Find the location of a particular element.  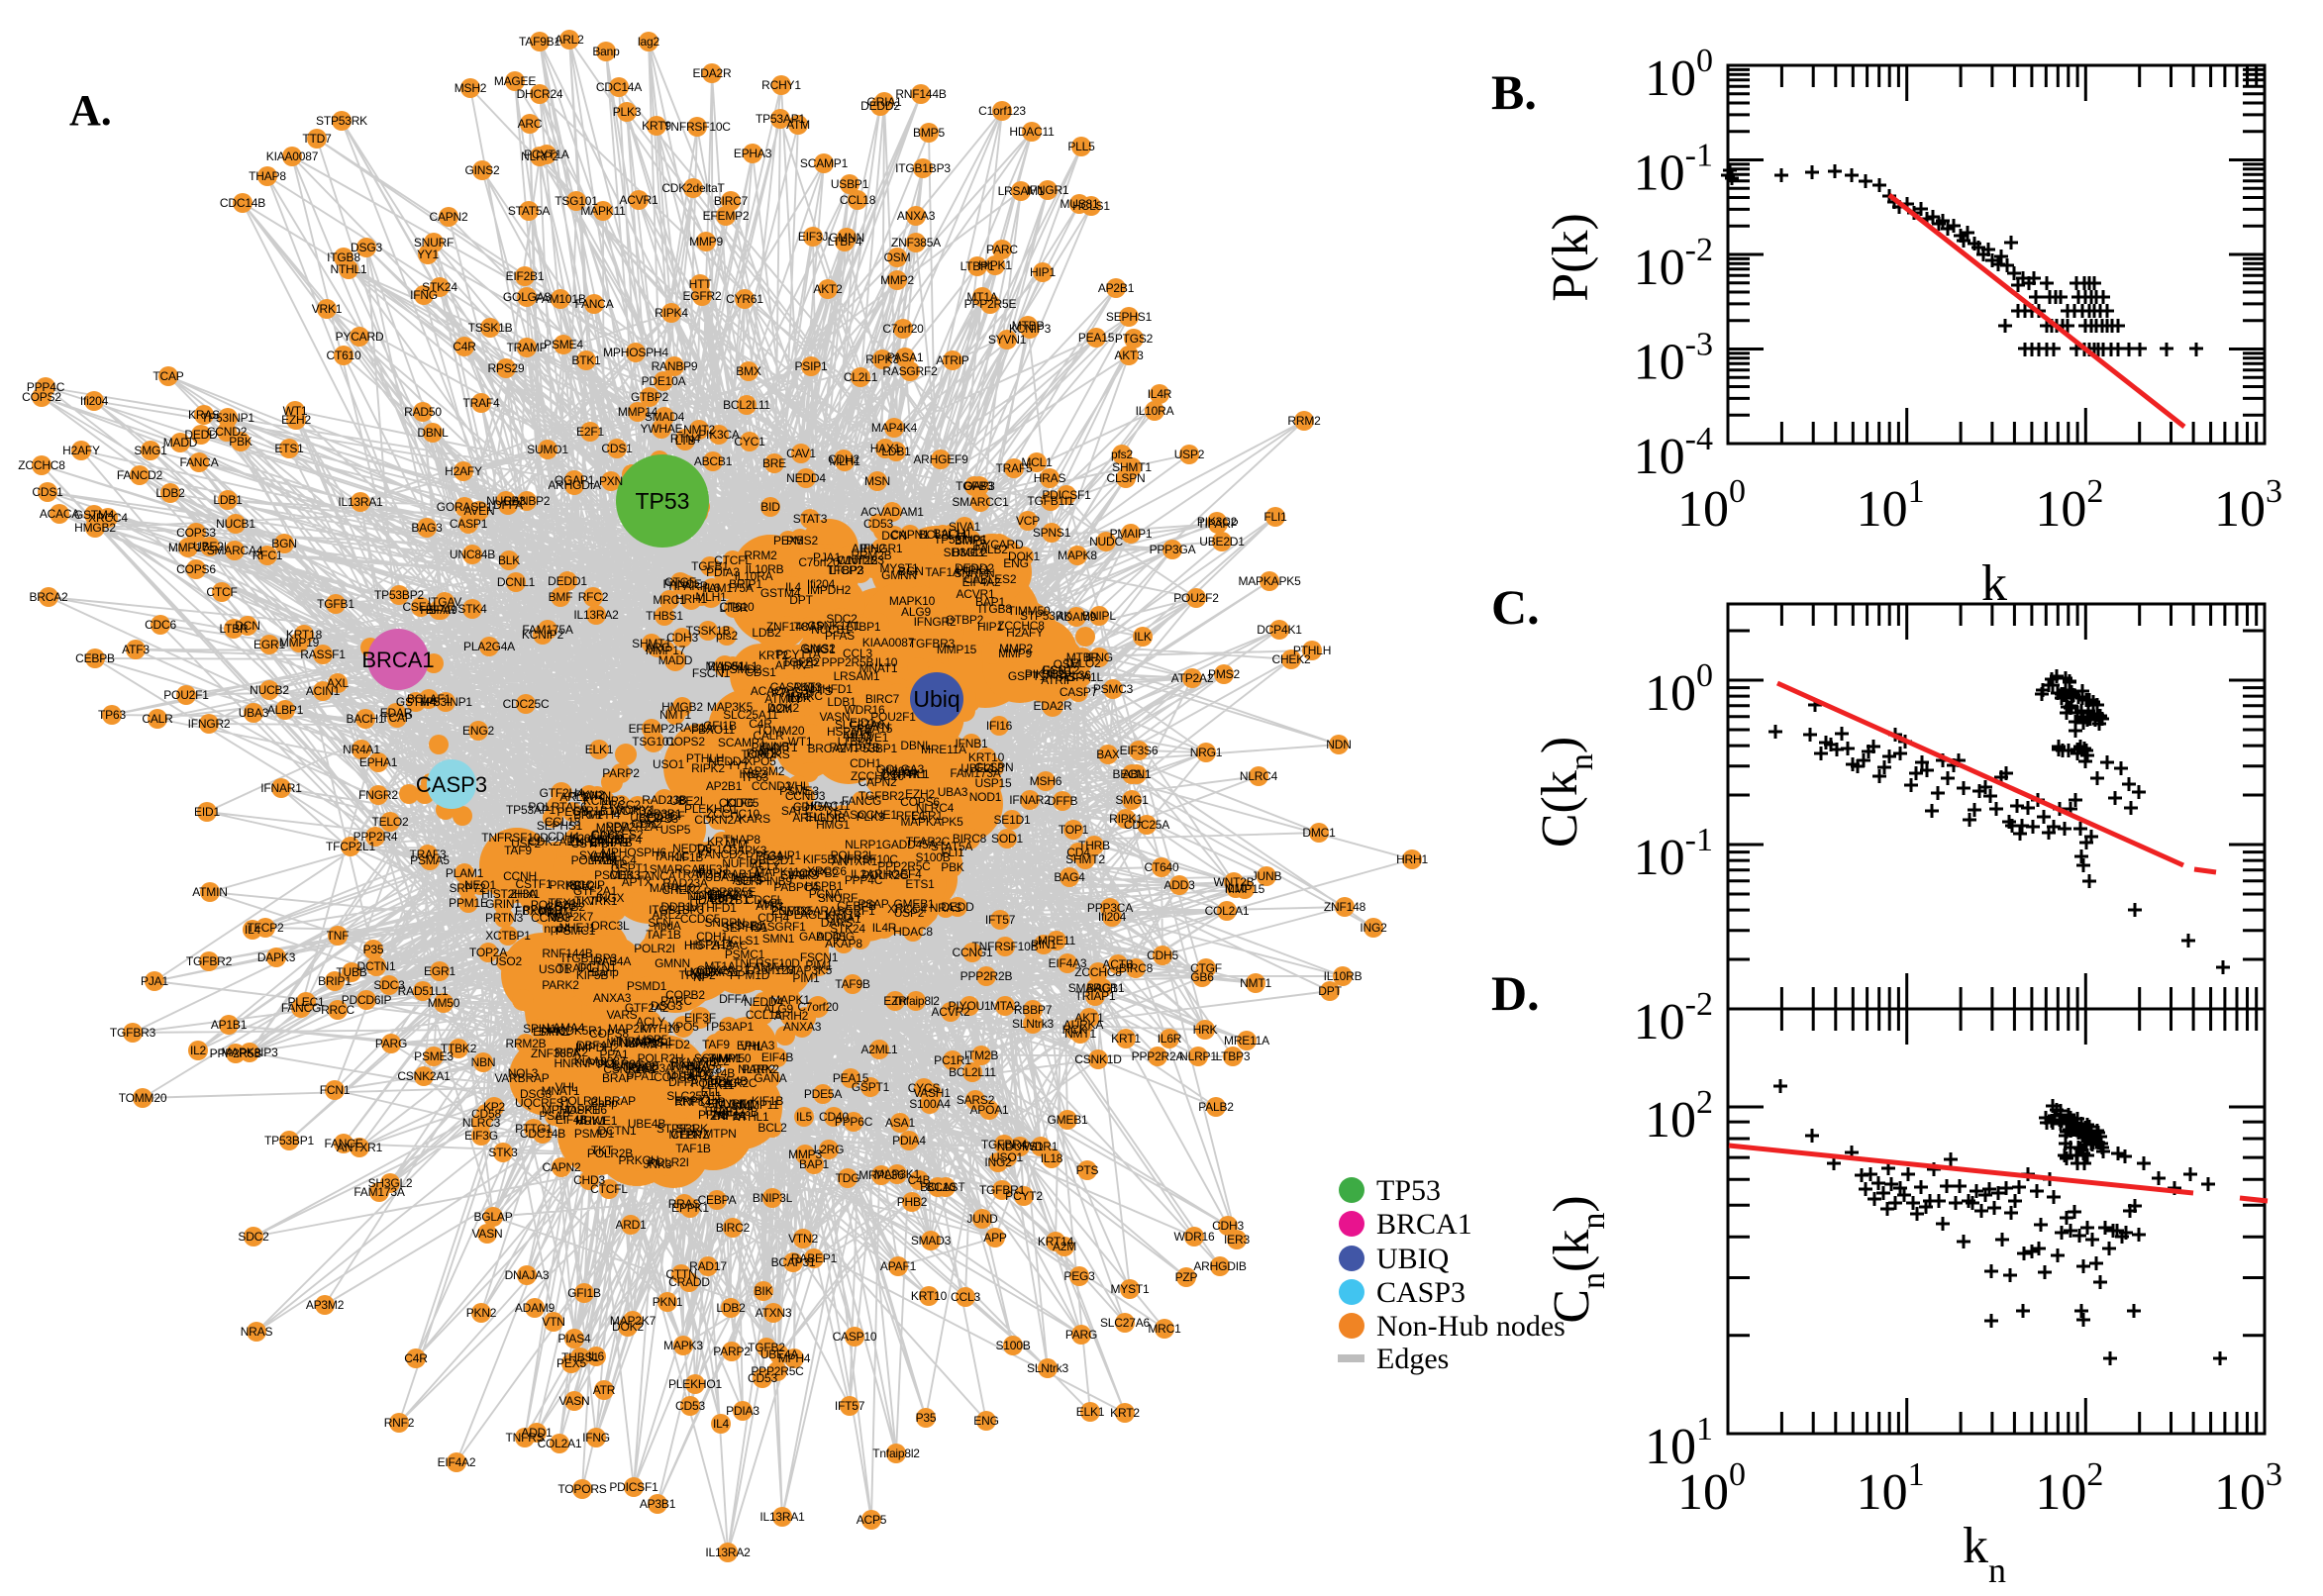

svg-text: FANCA is located at coordinates (198, 462).